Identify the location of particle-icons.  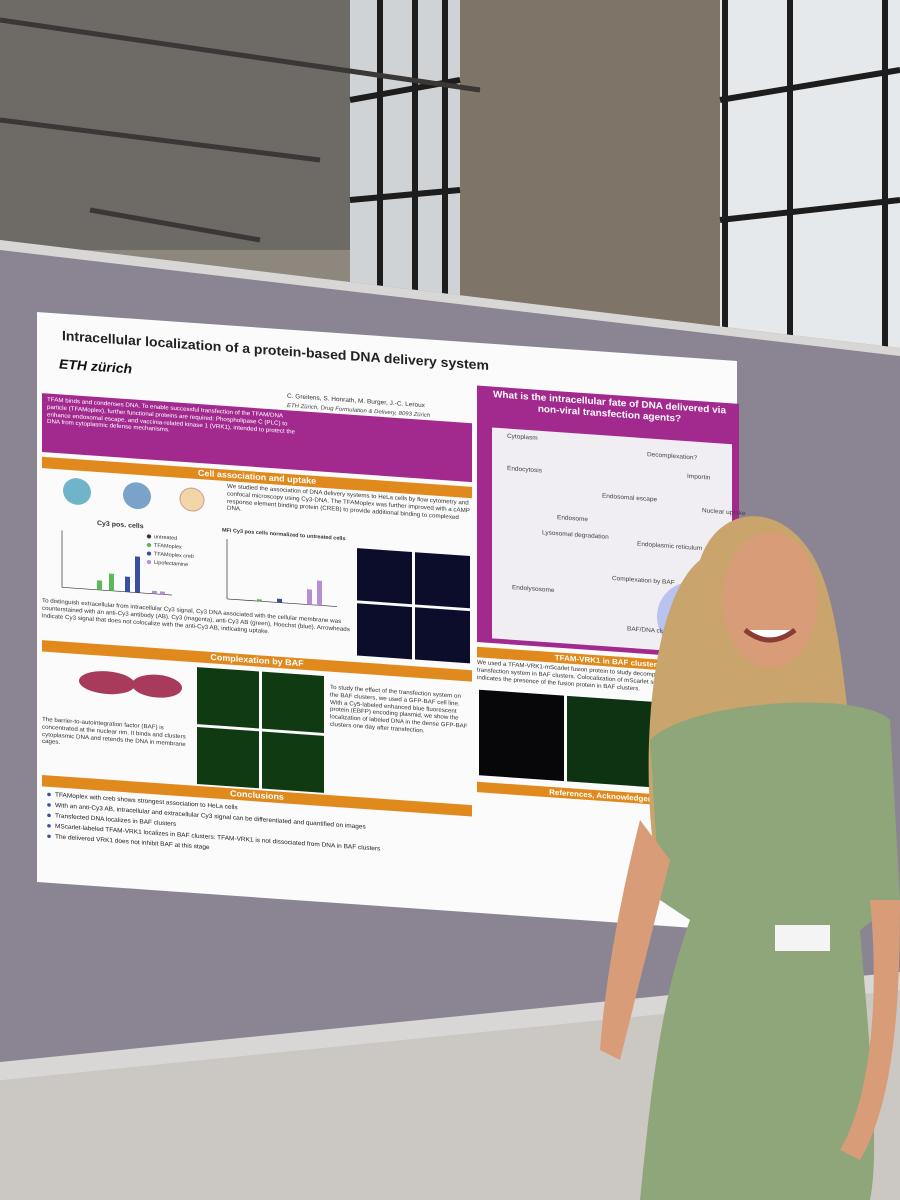
(134, 495).